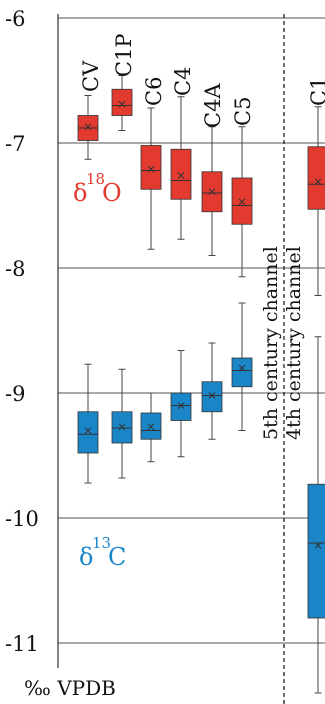  I want to click on category-label-c5: C5, so click(243, 111).